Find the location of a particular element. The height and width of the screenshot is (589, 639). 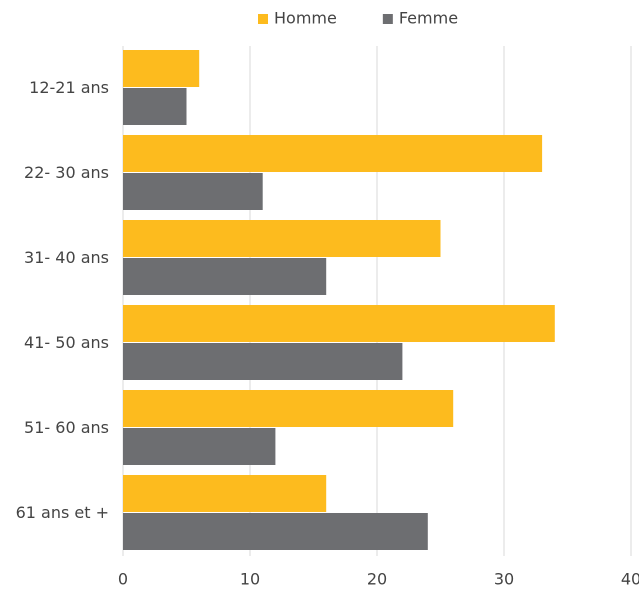

legend-label: Femme is located at coordinates (428, 18).